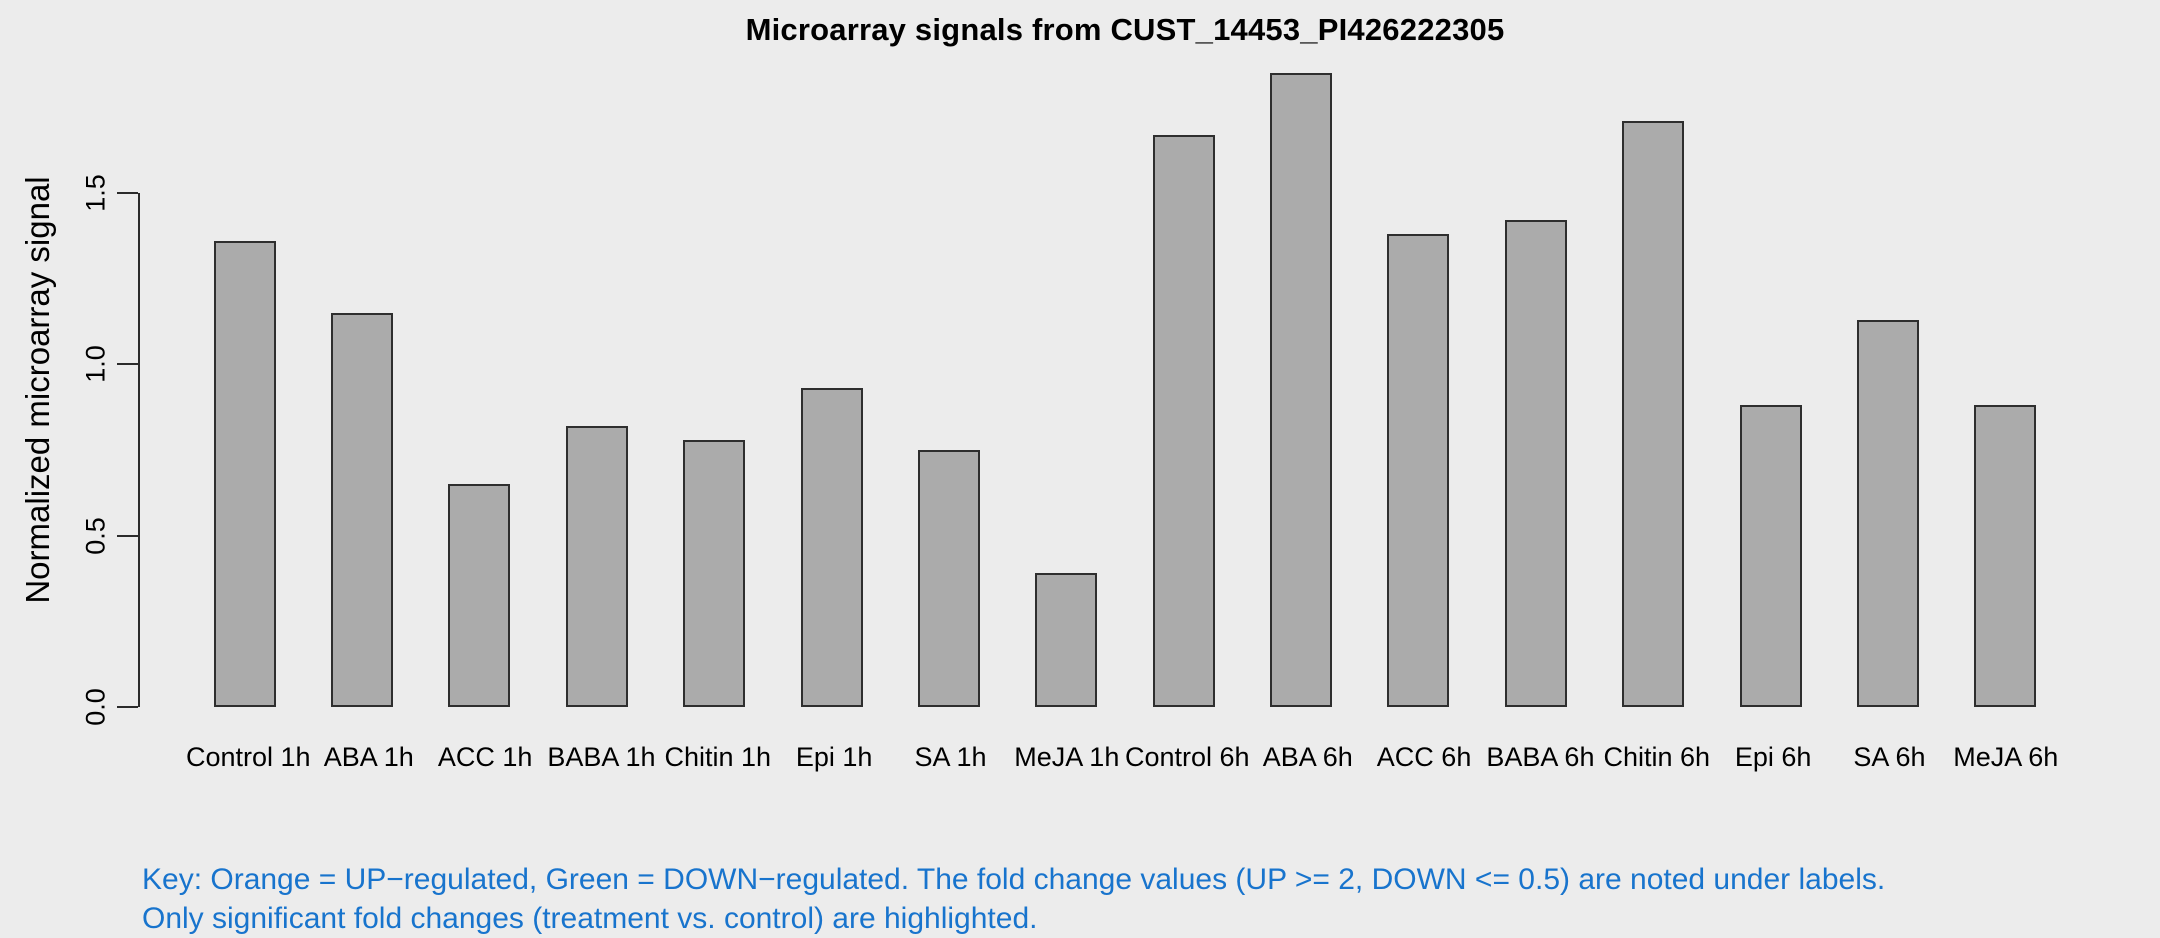 The image size is (2160, 938). Describe the element at coordinates (1887, 513) in the screenshot. I see `bar-sa-6h` at that location.